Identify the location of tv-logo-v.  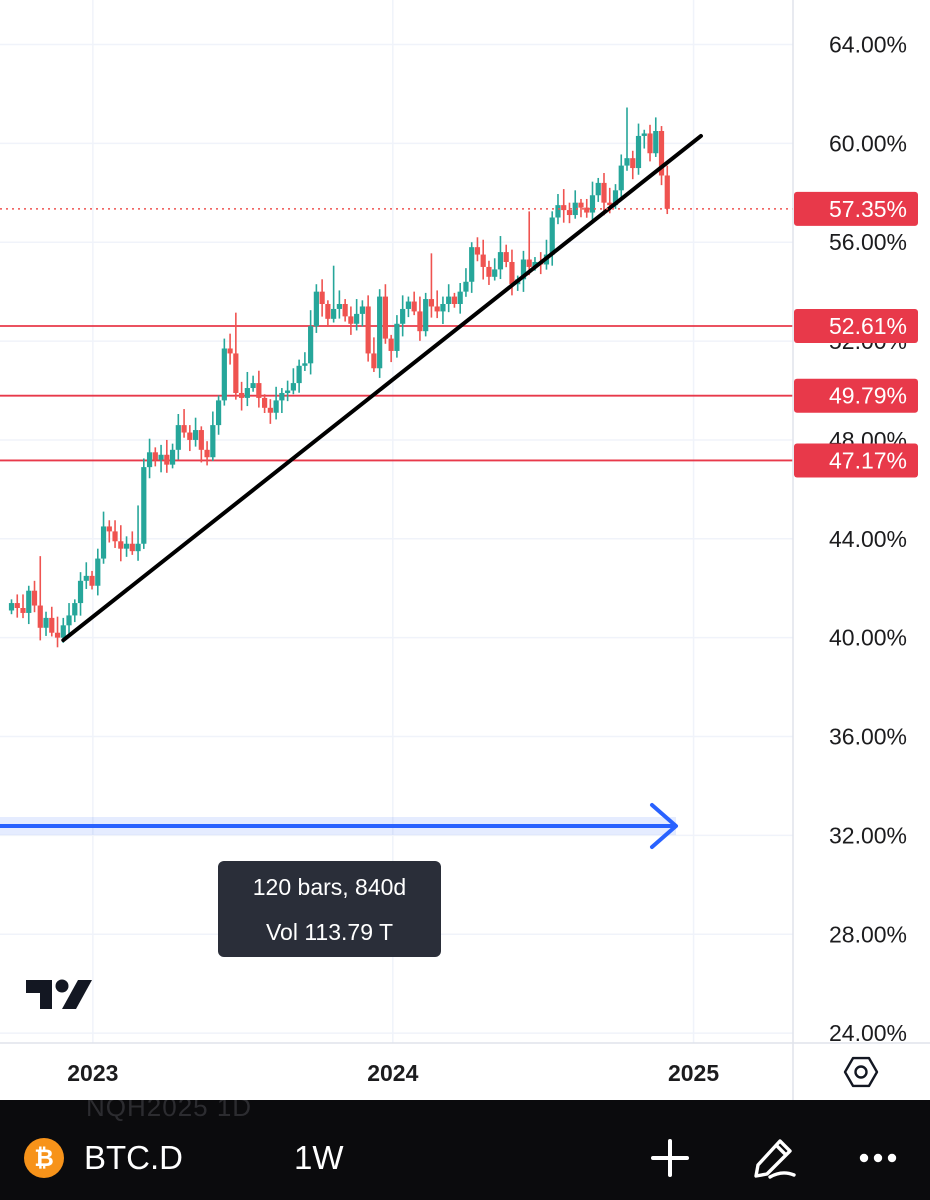
(77, 994).